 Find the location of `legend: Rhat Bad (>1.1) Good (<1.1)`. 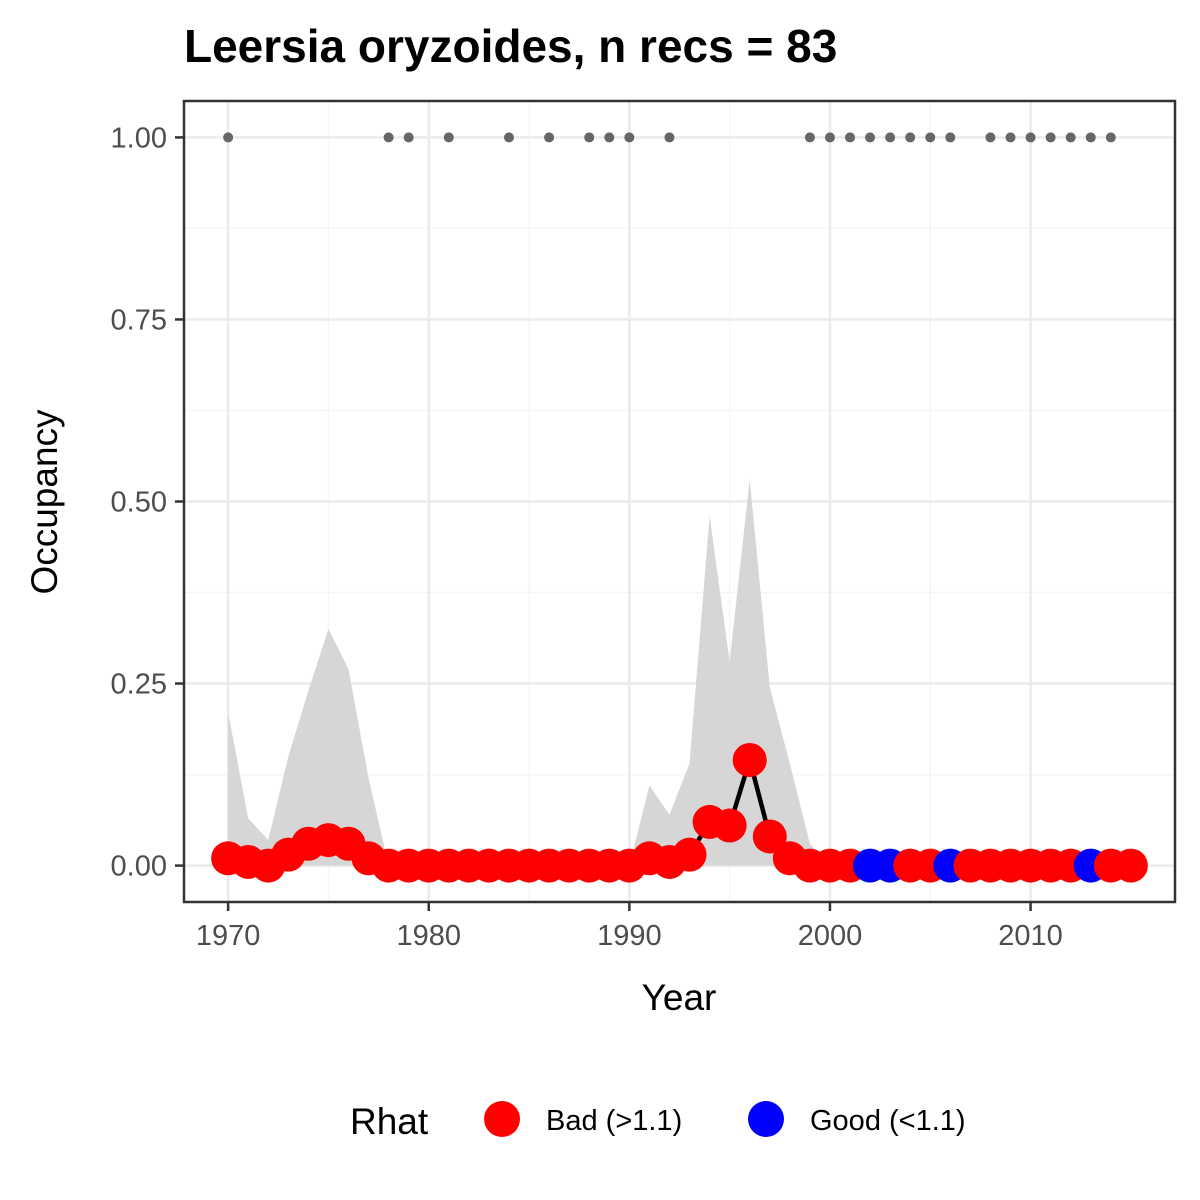

legend: Rhat Bad (>1.1) Good (<1.1) is located at coordinates (658, 1121).